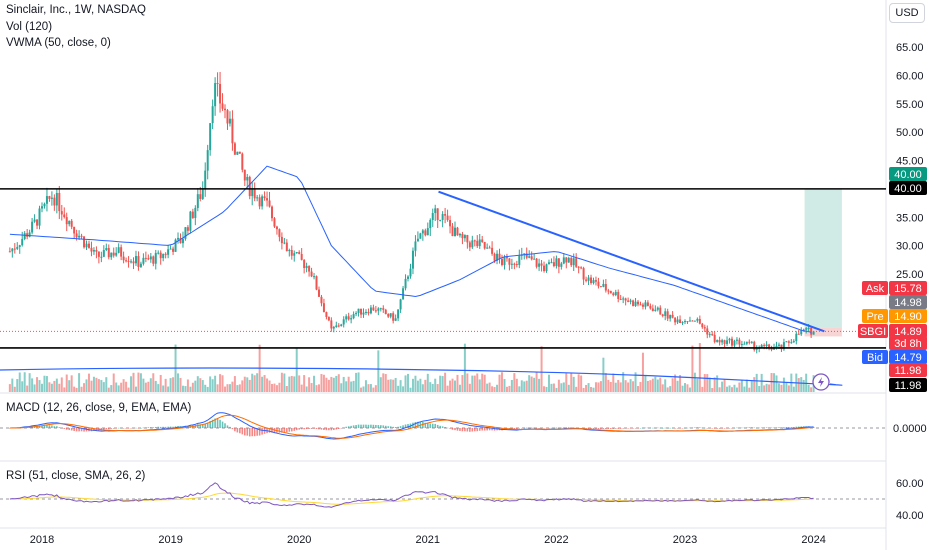  What do you see at coordinates (908, 332) in the screenshot?
I see `symbol-price-label: 14.89` at bounding box center [908, 332].